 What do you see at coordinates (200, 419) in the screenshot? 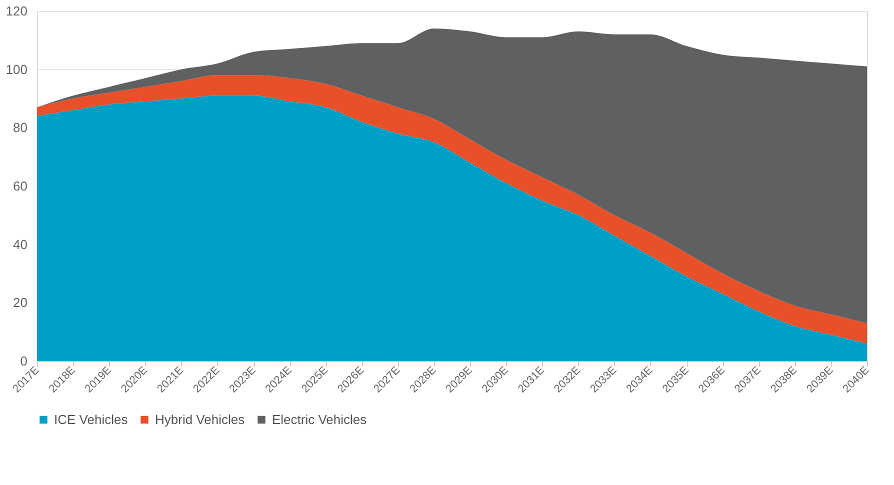
I see `legend-label: Hybrid Vehicles` at bounding box center [200, 419].